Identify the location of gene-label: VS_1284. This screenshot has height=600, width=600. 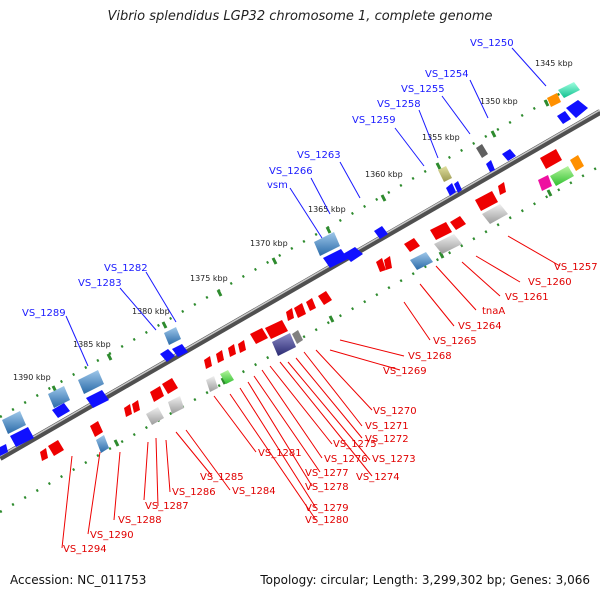
(254, 491).